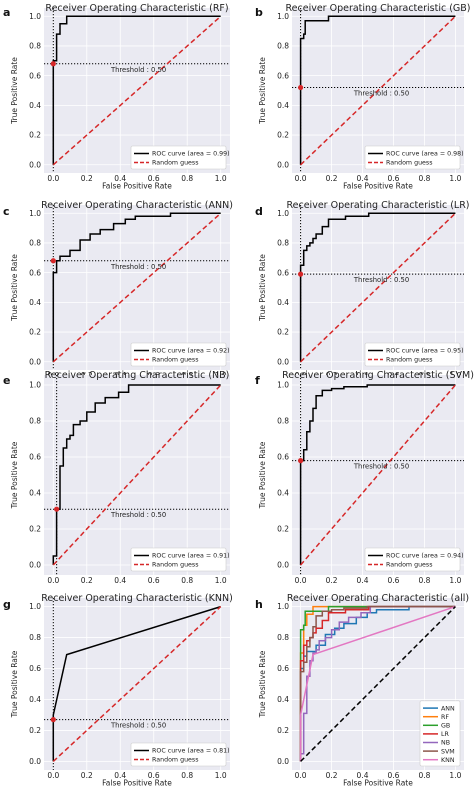  Describe the element at coordinates (259, 604) in the screenshot. I see `panel-letter: h` at that location.